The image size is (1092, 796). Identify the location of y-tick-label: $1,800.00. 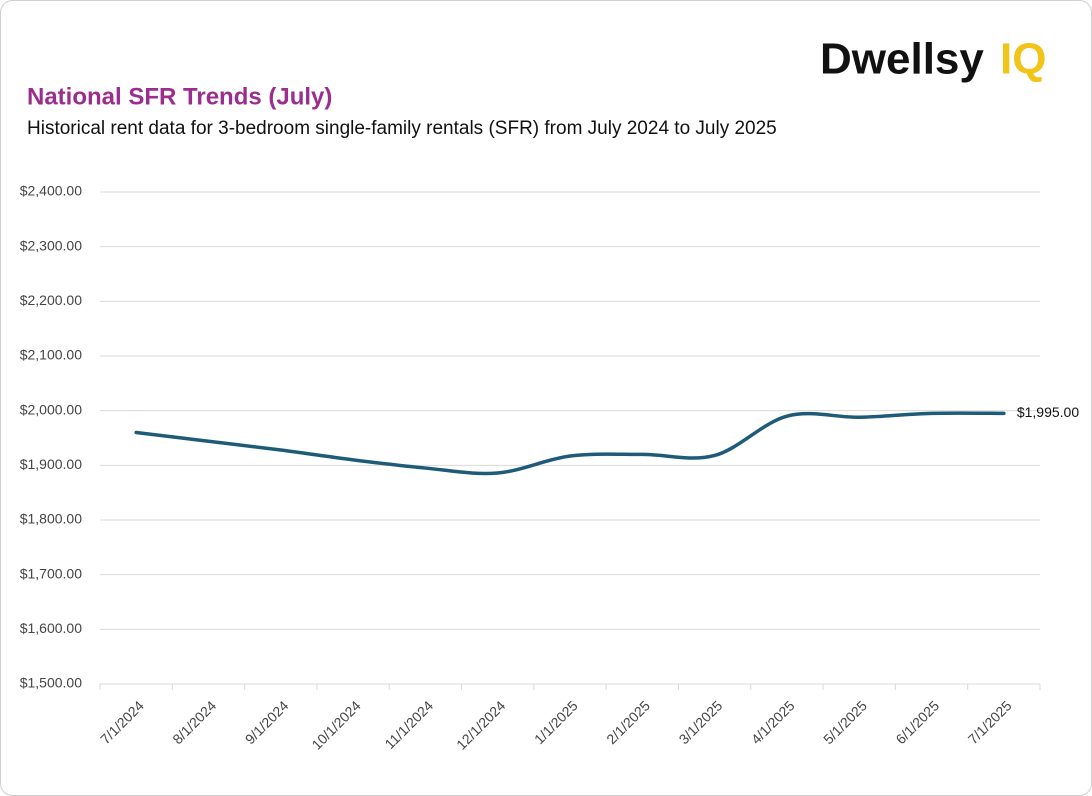
(51, 519).